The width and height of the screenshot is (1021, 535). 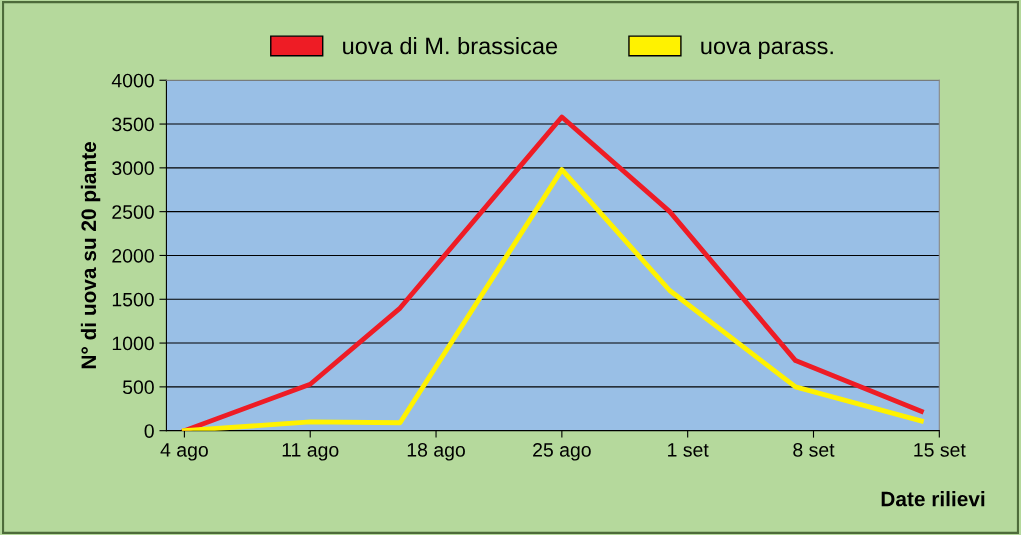 What do you see at coordinates (436, 451) in the screenshot?
I see `x-tick-label: 18 ago` at bounding box center [436, 451].